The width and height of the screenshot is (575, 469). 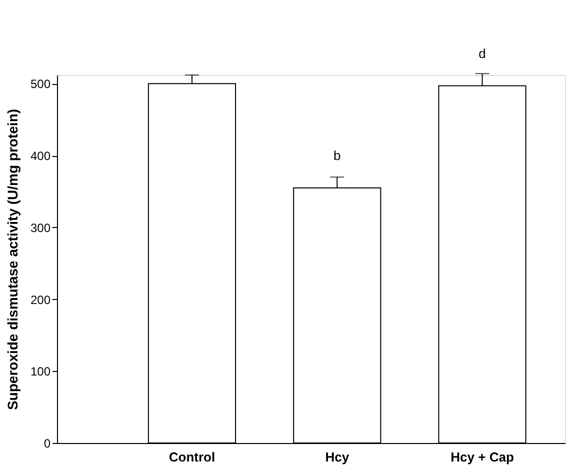 What do you see at coordinates (40, 299) in the screenshot?
I see `y-tick-label: 200` at bounding box center [40, 299].